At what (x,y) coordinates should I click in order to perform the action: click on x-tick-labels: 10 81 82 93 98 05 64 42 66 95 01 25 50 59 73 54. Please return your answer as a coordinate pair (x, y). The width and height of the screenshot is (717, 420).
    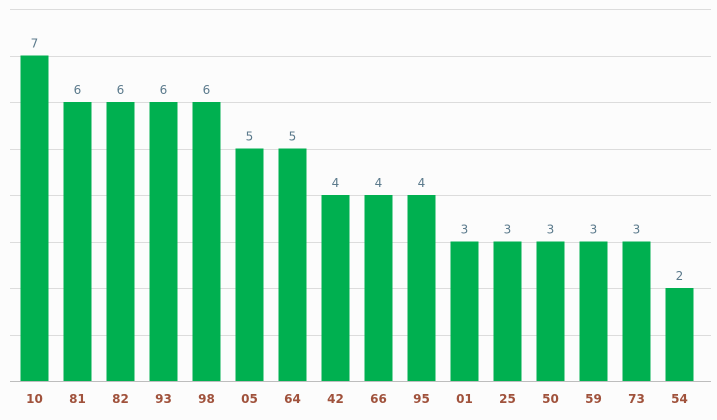
    Looking at the image, I should click on (357, 399).